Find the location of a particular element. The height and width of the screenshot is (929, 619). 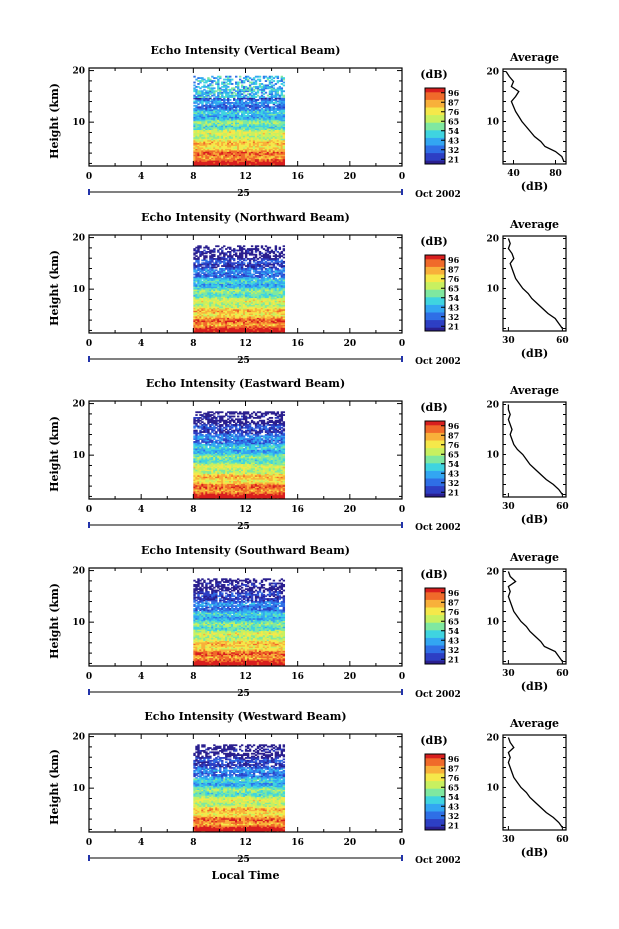

colorbar-tick-label: 65 is located at coordinates (453, 121).